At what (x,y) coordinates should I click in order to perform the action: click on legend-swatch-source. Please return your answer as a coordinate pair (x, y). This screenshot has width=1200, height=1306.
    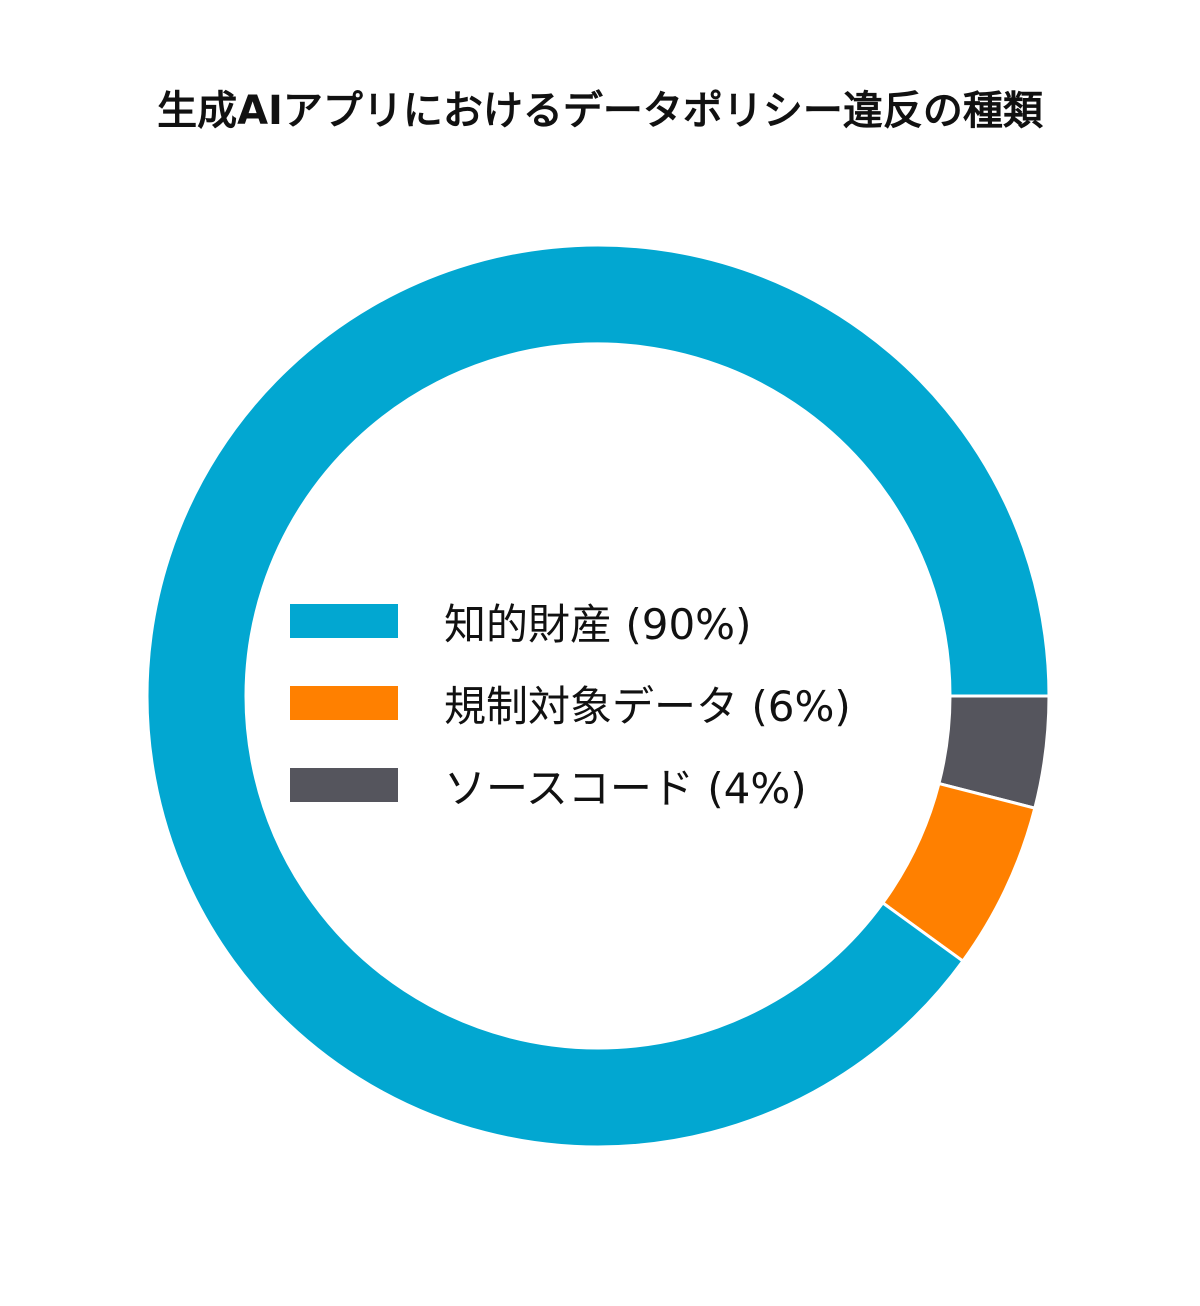
    Looking at the image, I should click on (344, 785).